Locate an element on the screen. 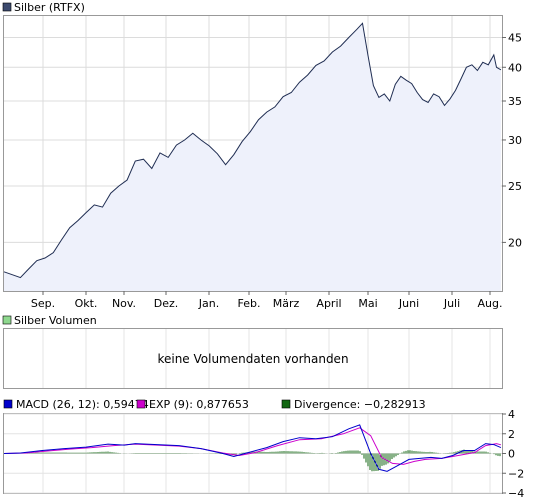  price-y-tick-label: 30 is located at coordinates (515, 140).